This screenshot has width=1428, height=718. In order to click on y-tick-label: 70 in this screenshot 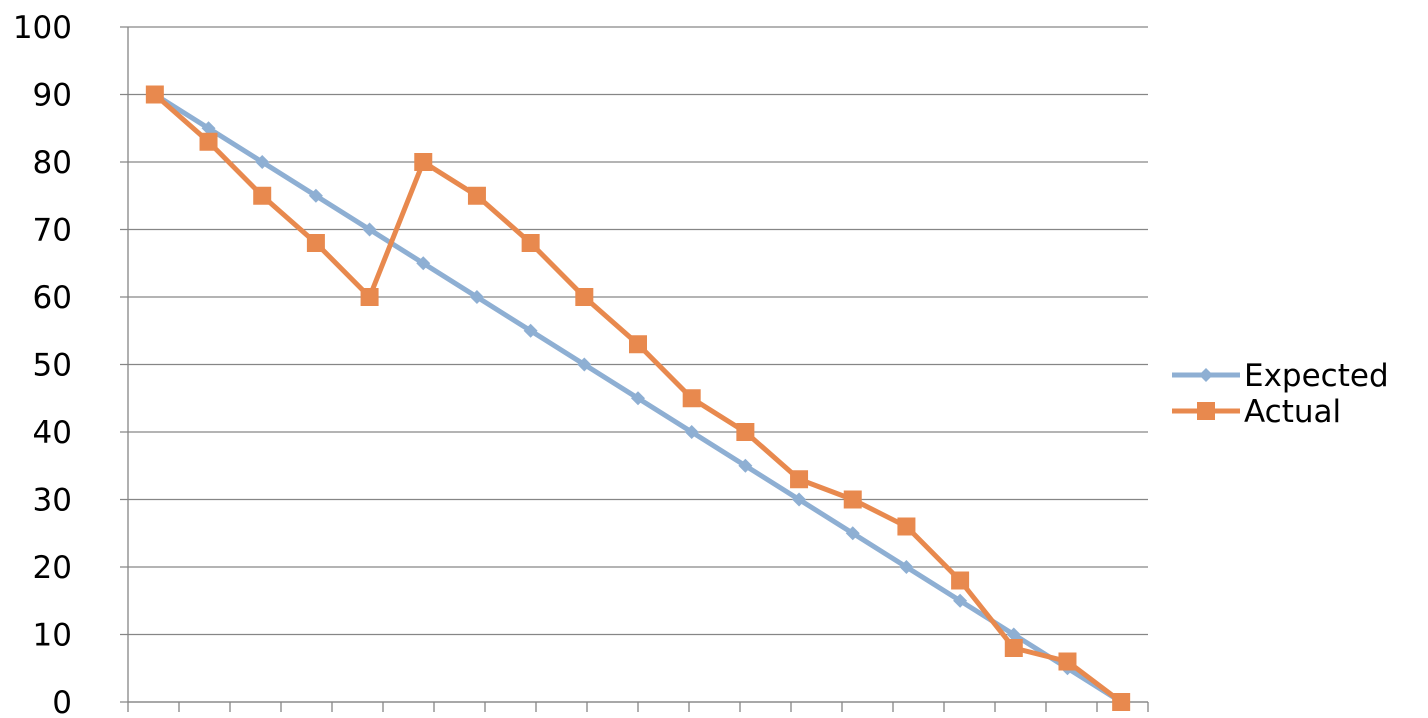, I will do `click(52, 231)`.